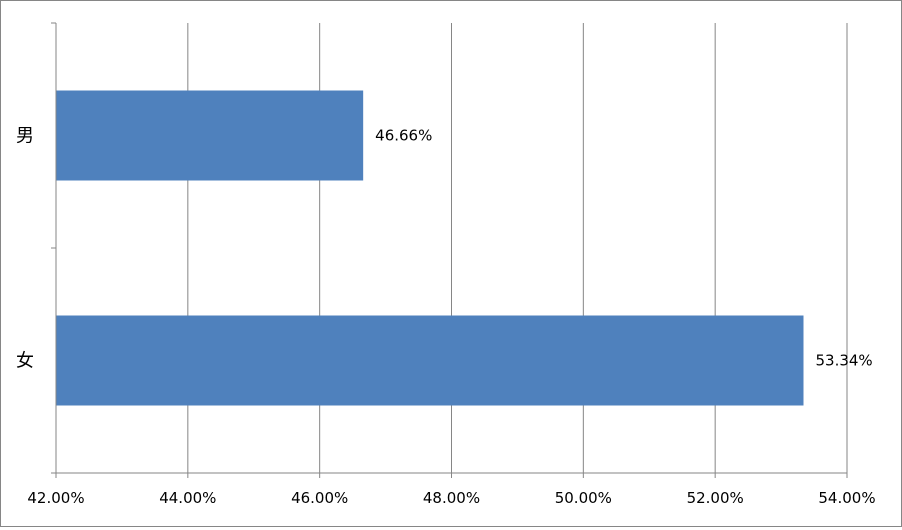  Describe the element at coordinates (403, 136) in the screenshot. I see `data-label: 46.66%` at that location.